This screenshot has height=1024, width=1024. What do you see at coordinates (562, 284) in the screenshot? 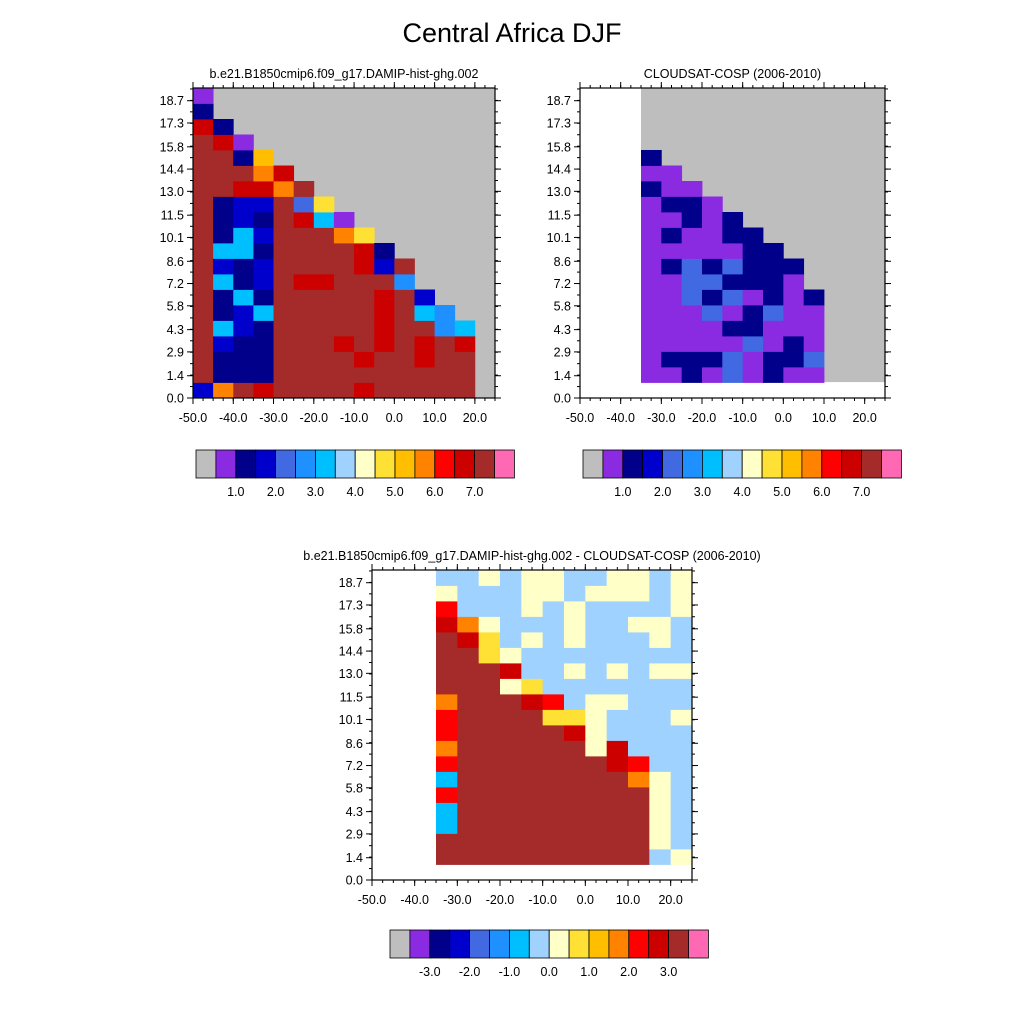
I see `y-tick-label: 7.2` at bounding box center [562, 284].